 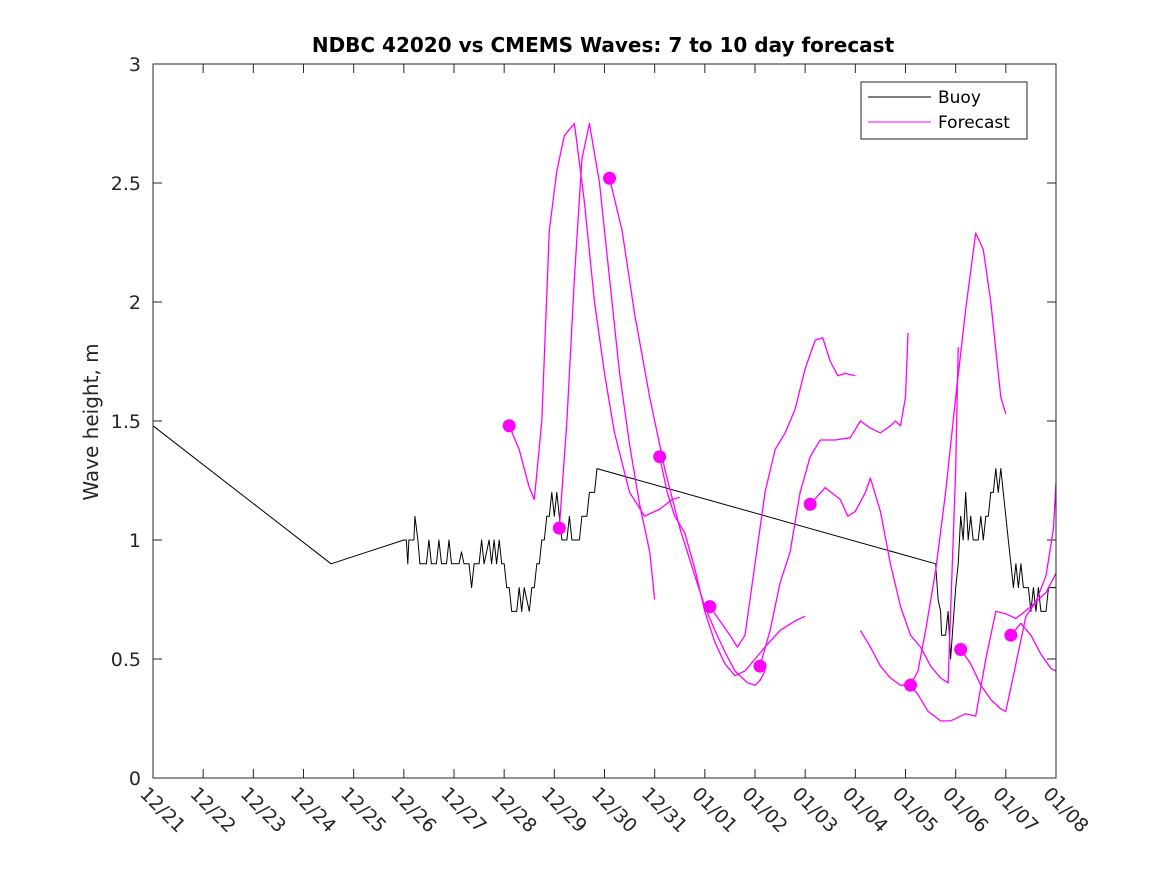 I want to click on legend-box, so click(x=944, y=110).